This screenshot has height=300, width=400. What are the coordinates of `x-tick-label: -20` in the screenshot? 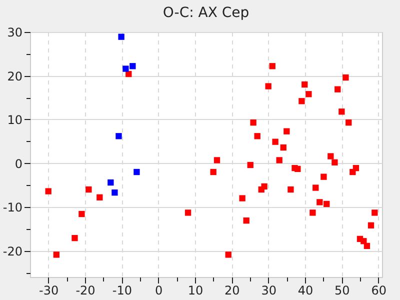 It's located at (86, 291).